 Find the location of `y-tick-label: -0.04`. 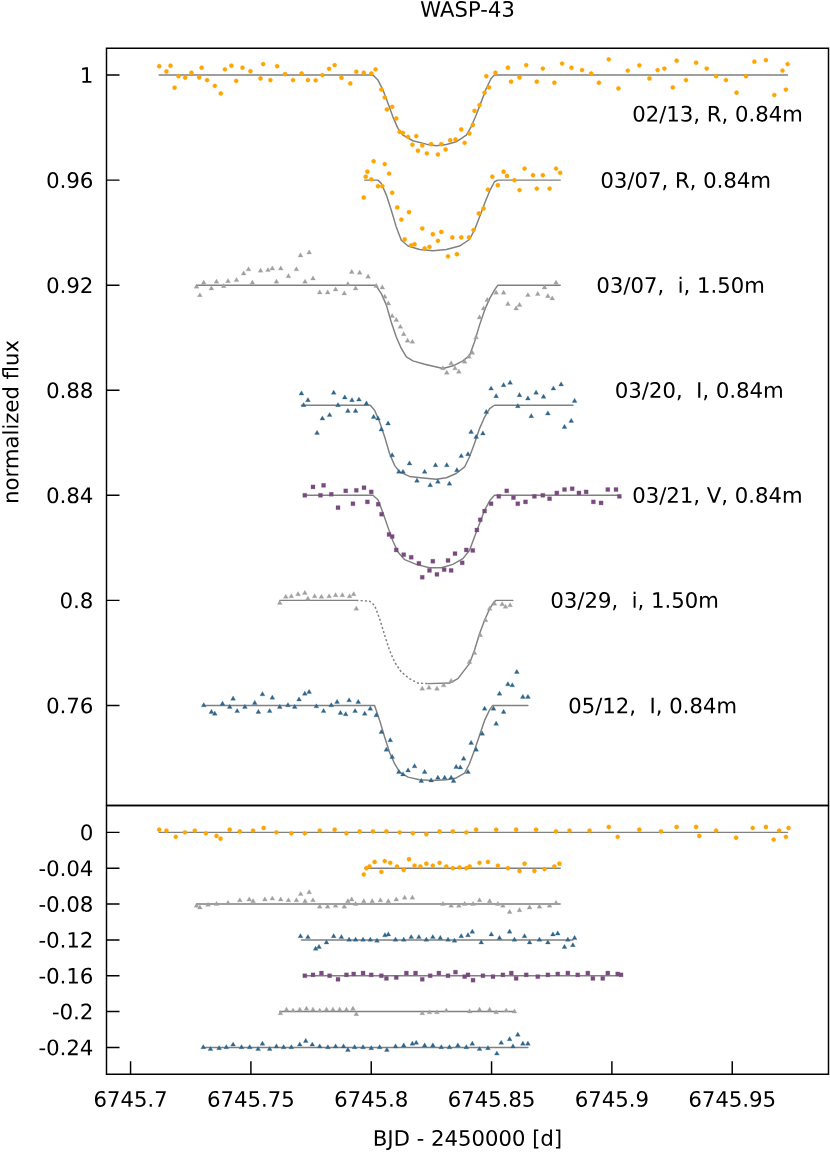

y-tick-label: -0.04 is located at coordinates (66, 868).